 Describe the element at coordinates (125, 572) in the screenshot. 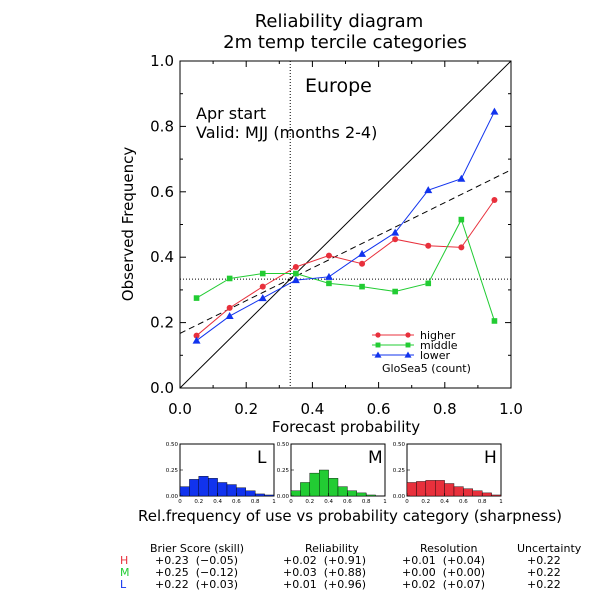

I see `stats-row-m-label: M` at that location.